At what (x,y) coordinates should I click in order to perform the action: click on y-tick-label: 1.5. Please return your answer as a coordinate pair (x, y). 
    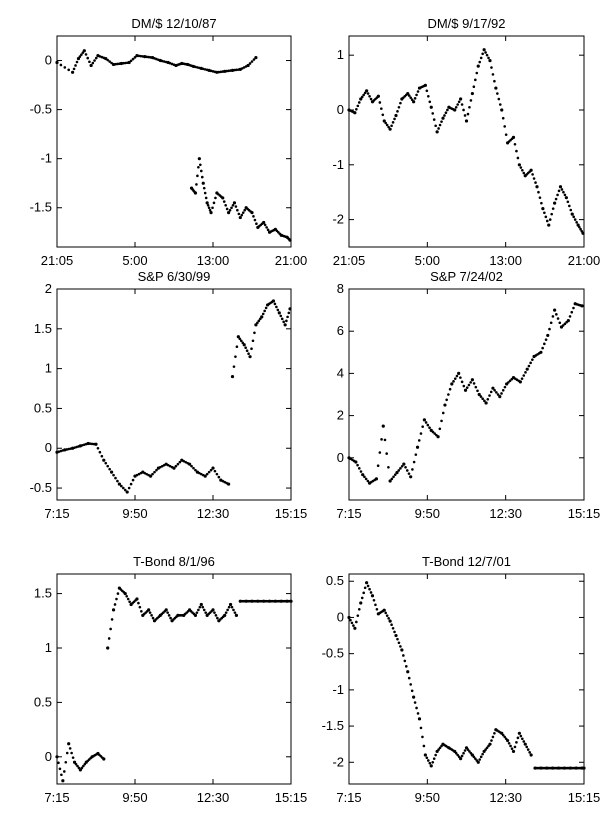
    Looking at the image, I should click on (43, 593).